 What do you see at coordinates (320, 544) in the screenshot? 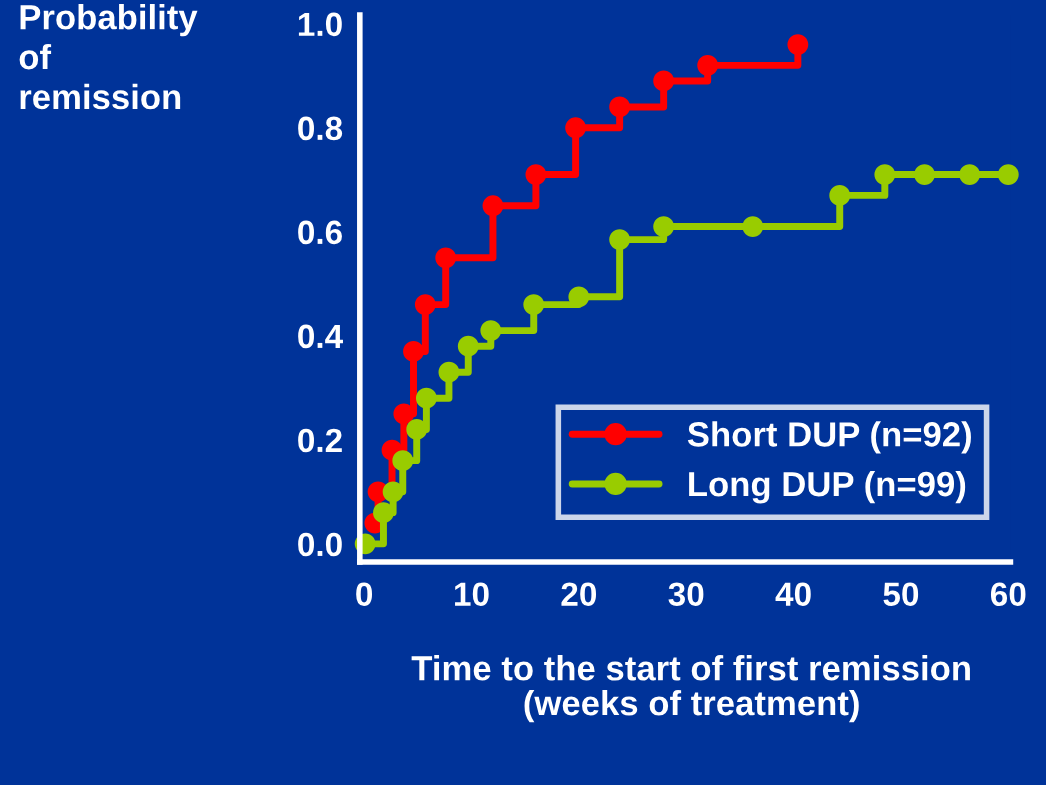
I see `y-tick-label: 0.0` at bounding box center [320, 544].